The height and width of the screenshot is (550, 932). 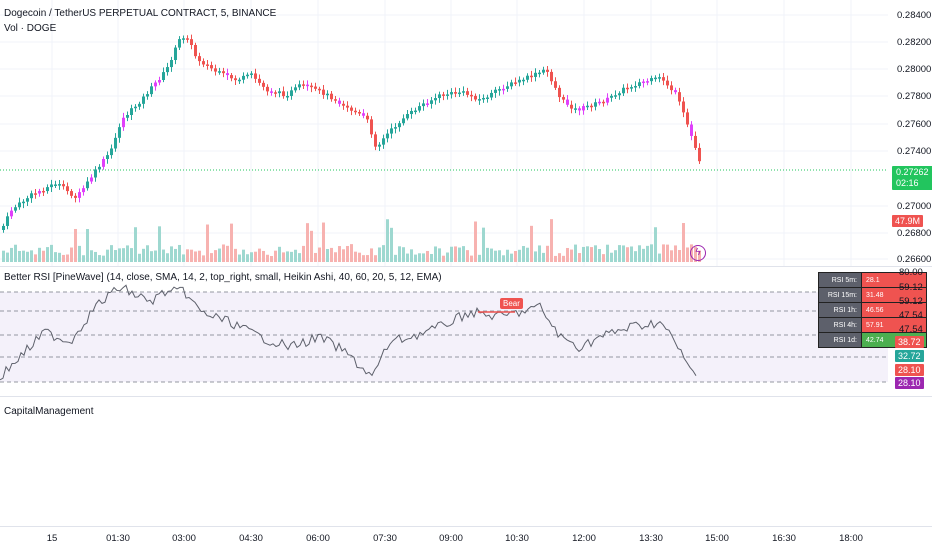 What do you see at coordinates (914, 42) in the screenshot?
I see `price-axis-label: 0.28200` at bounding box center [914, 42].